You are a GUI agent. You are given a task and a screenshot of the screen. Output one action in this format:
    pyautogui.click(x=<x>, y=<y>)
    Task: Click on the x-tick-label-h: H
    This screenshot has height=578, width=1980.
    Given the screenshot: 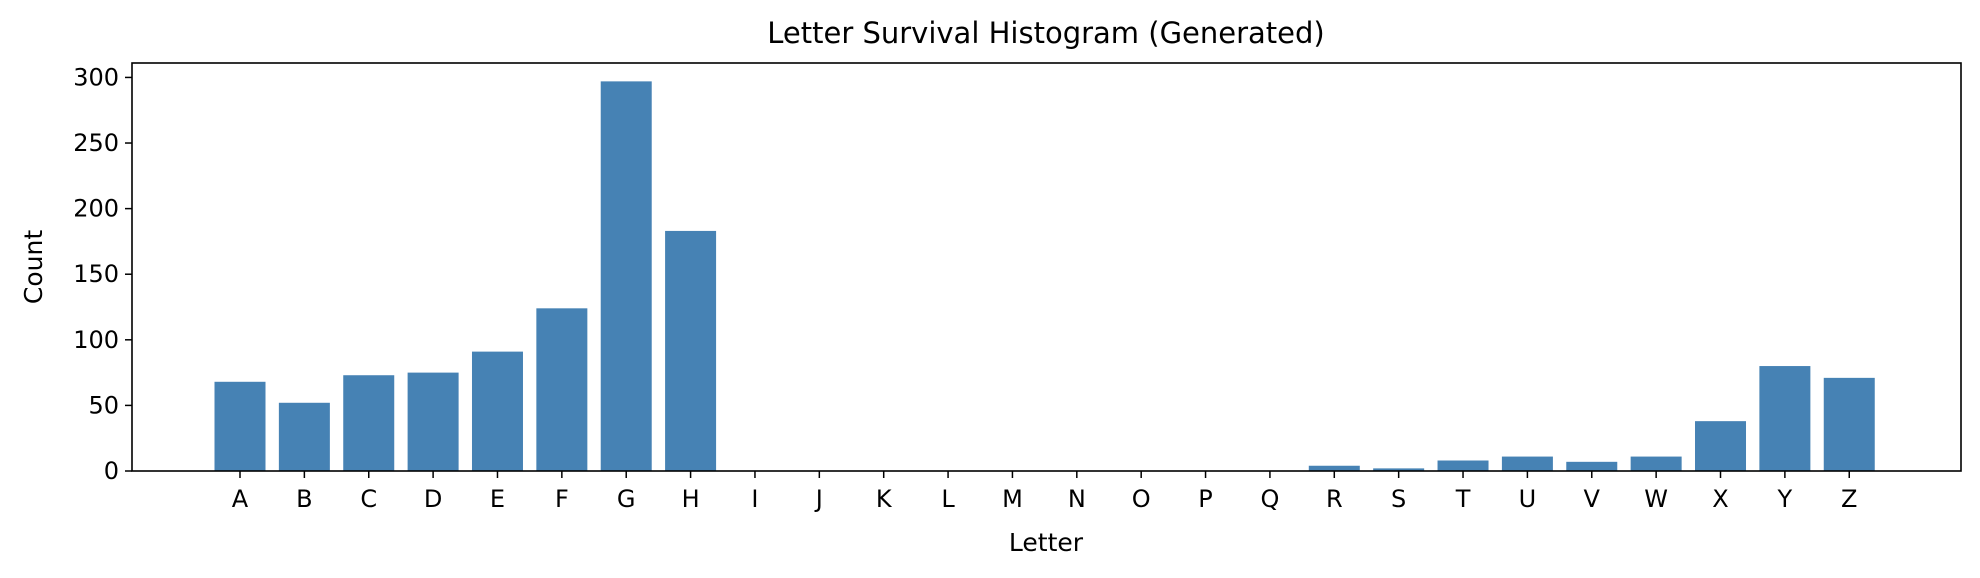 What is the action you would take?
    pyautogui.click(x=691, y=499)
    